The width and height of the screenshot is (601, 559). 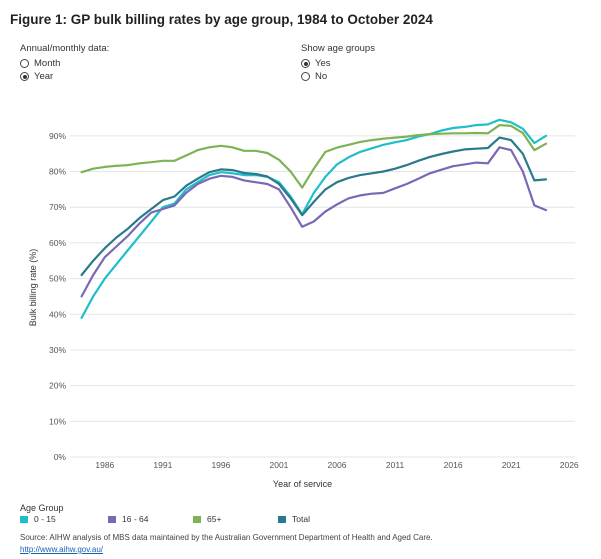 I want to click on radio-yes: Yes, so click(x=338, y=63).